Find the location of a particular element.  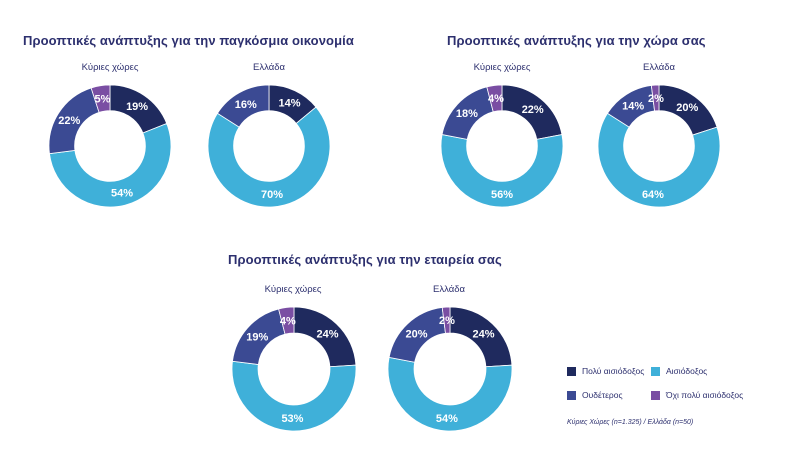

chart-label-company-greece: Ελλάδα is located at coordinates (449, 289).